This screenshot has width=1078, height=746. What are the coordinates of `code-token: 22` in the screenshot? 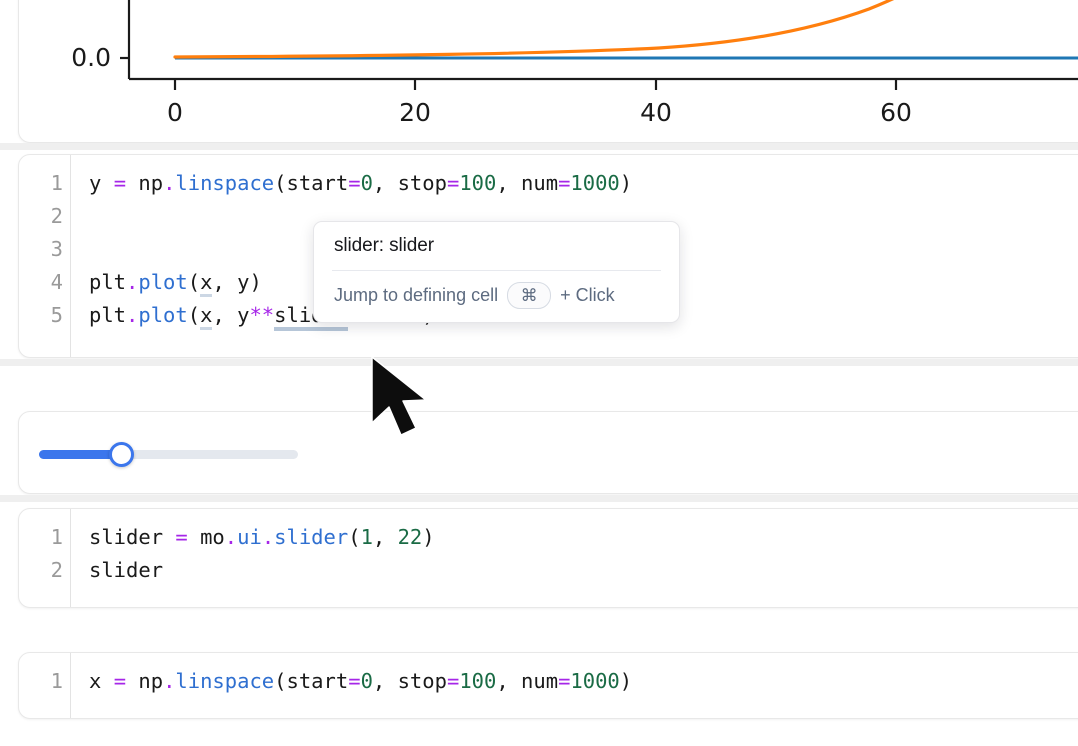 It's located at (410, 537).